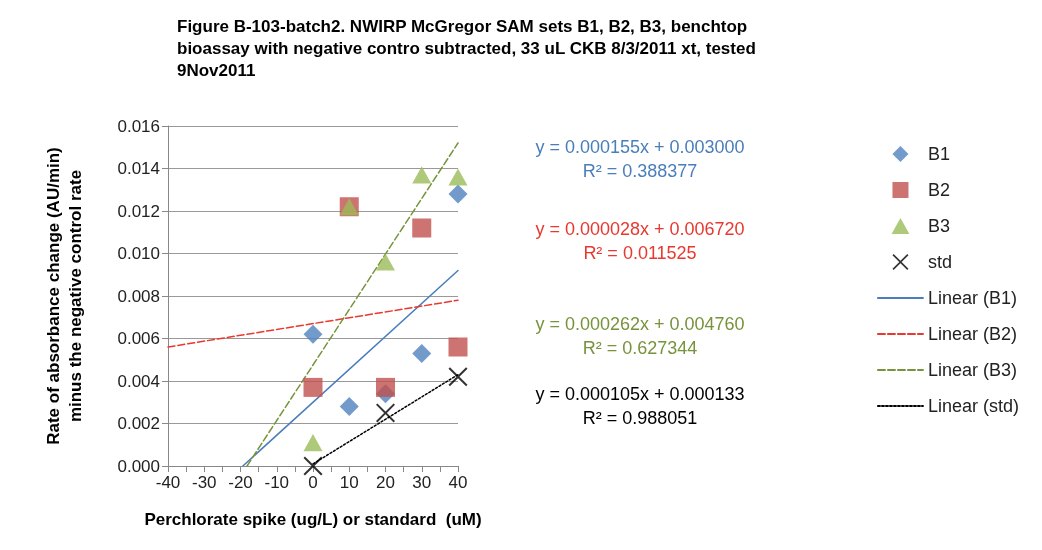  I want to click on x-tick-label: 0, so click(313, 482).